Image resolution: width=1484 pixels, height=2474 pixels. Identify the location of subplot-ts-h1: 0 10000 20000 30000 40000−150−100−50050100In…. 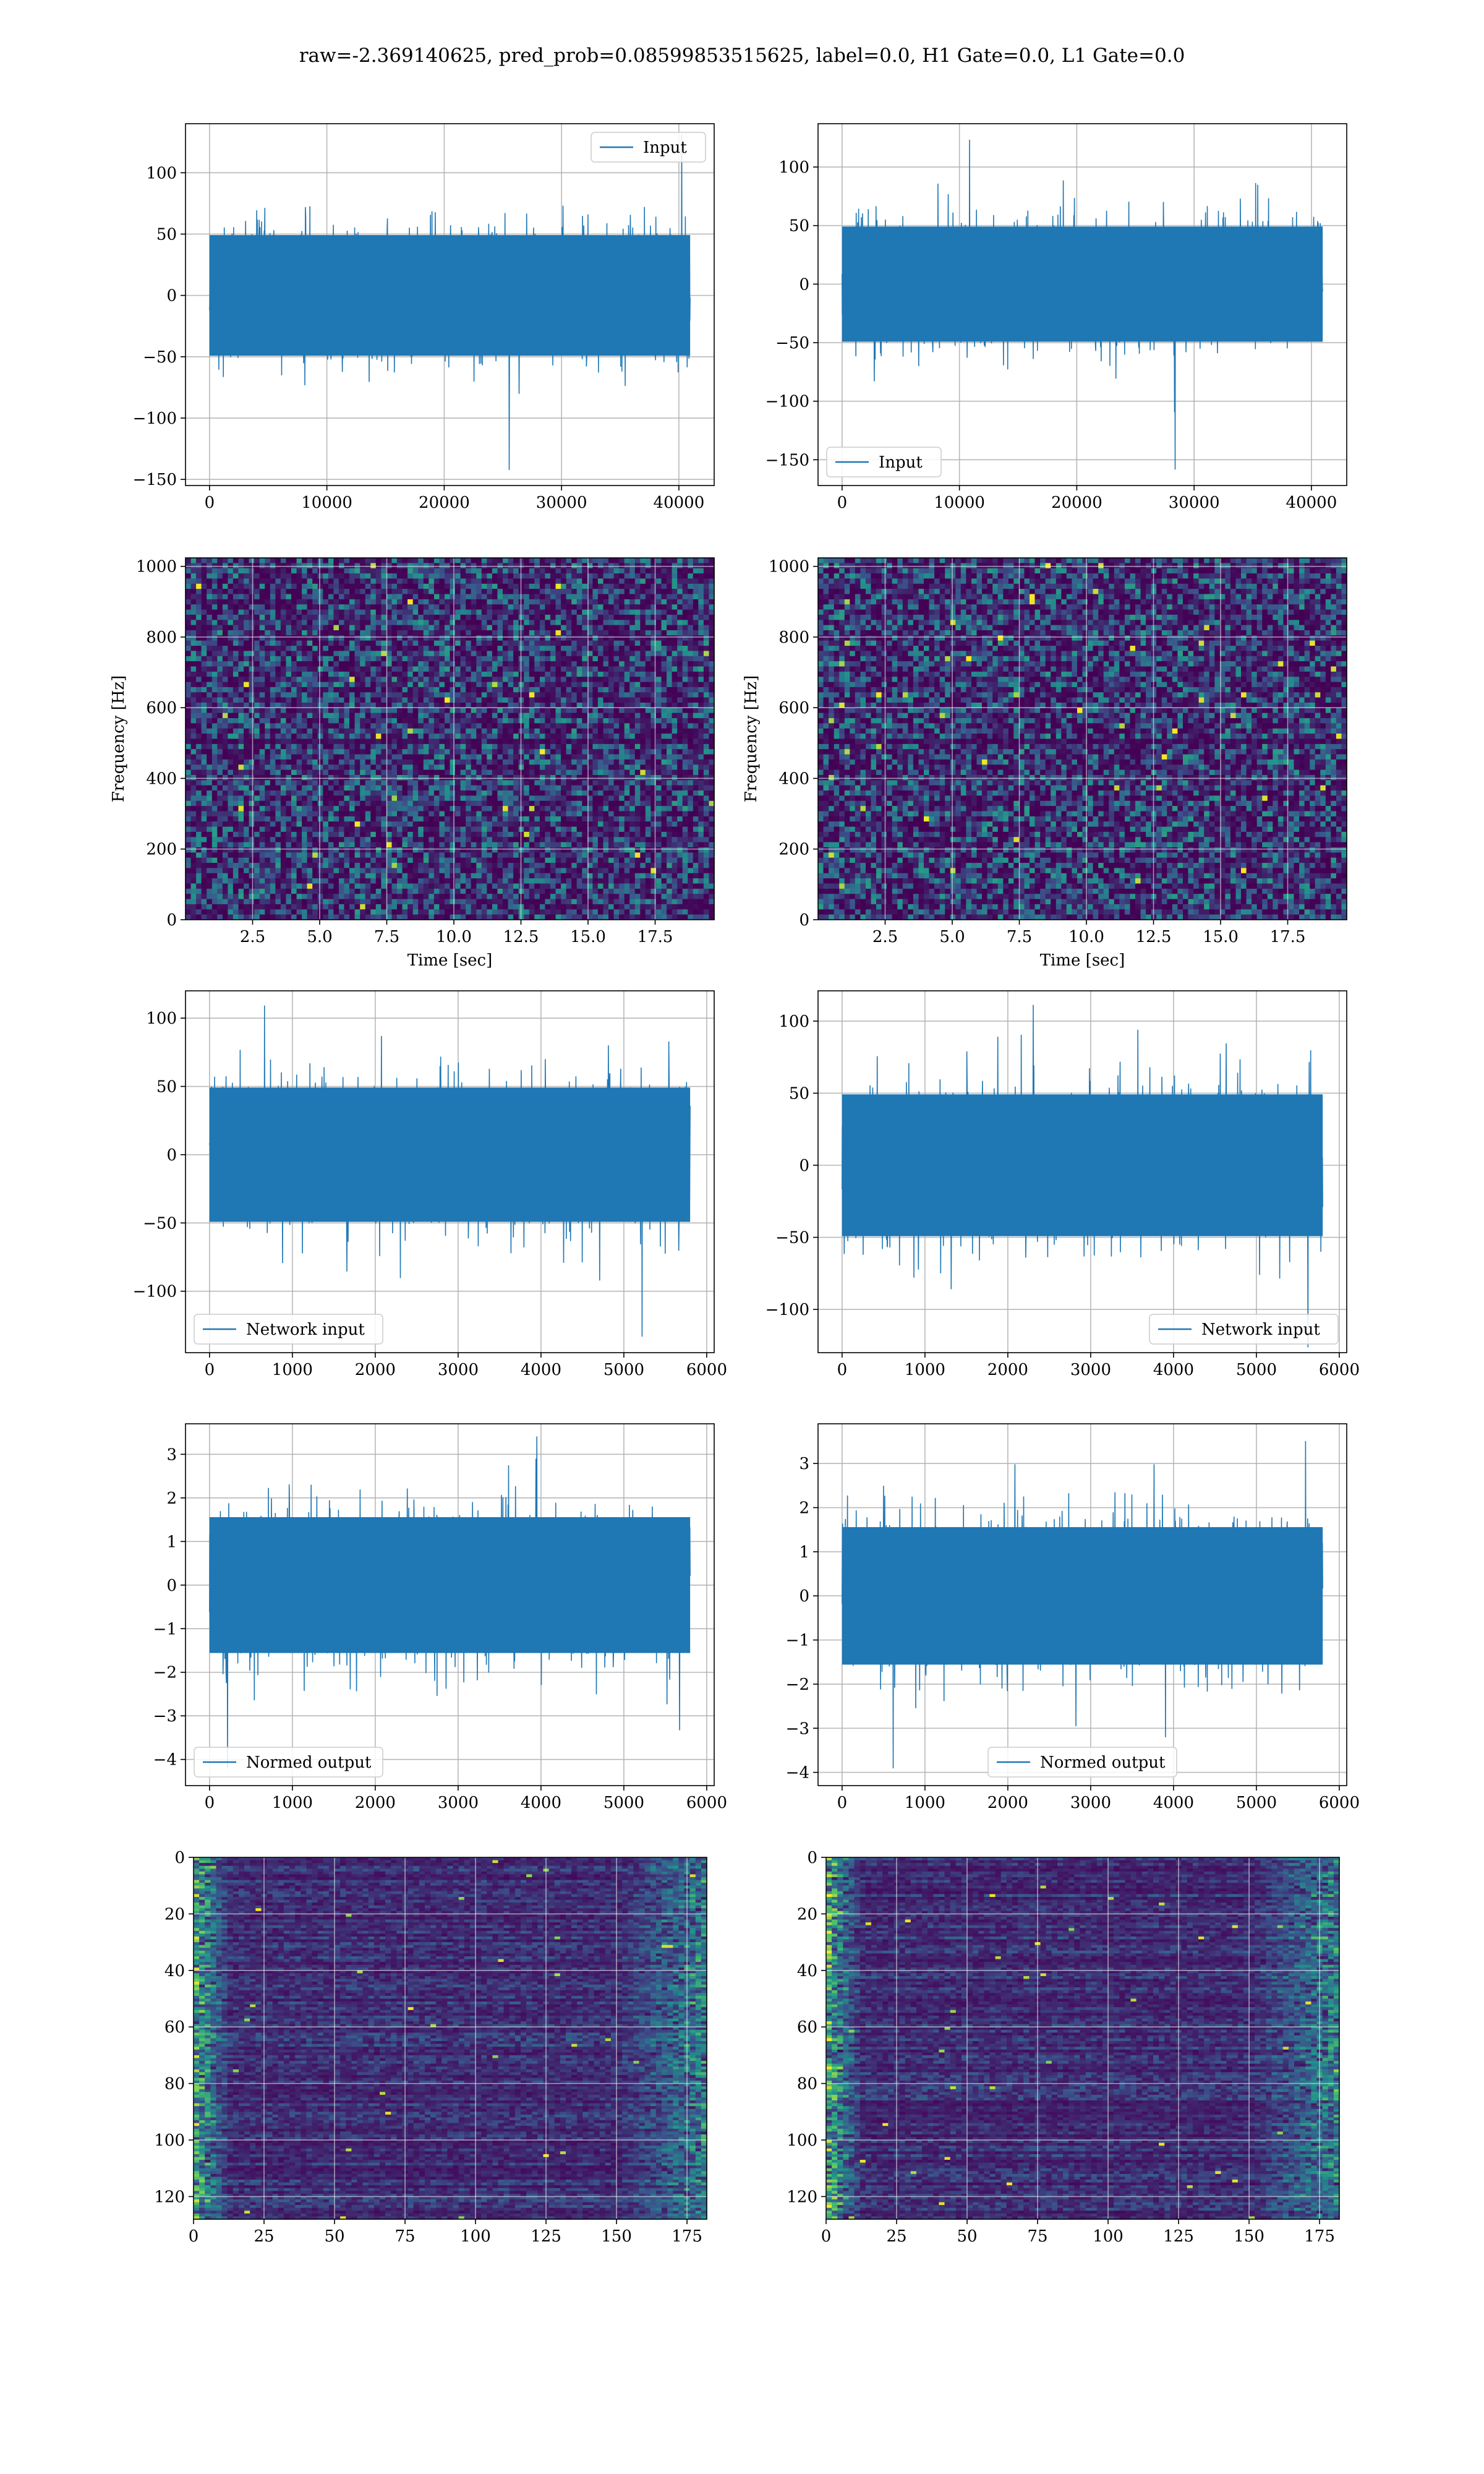
(423, 318).